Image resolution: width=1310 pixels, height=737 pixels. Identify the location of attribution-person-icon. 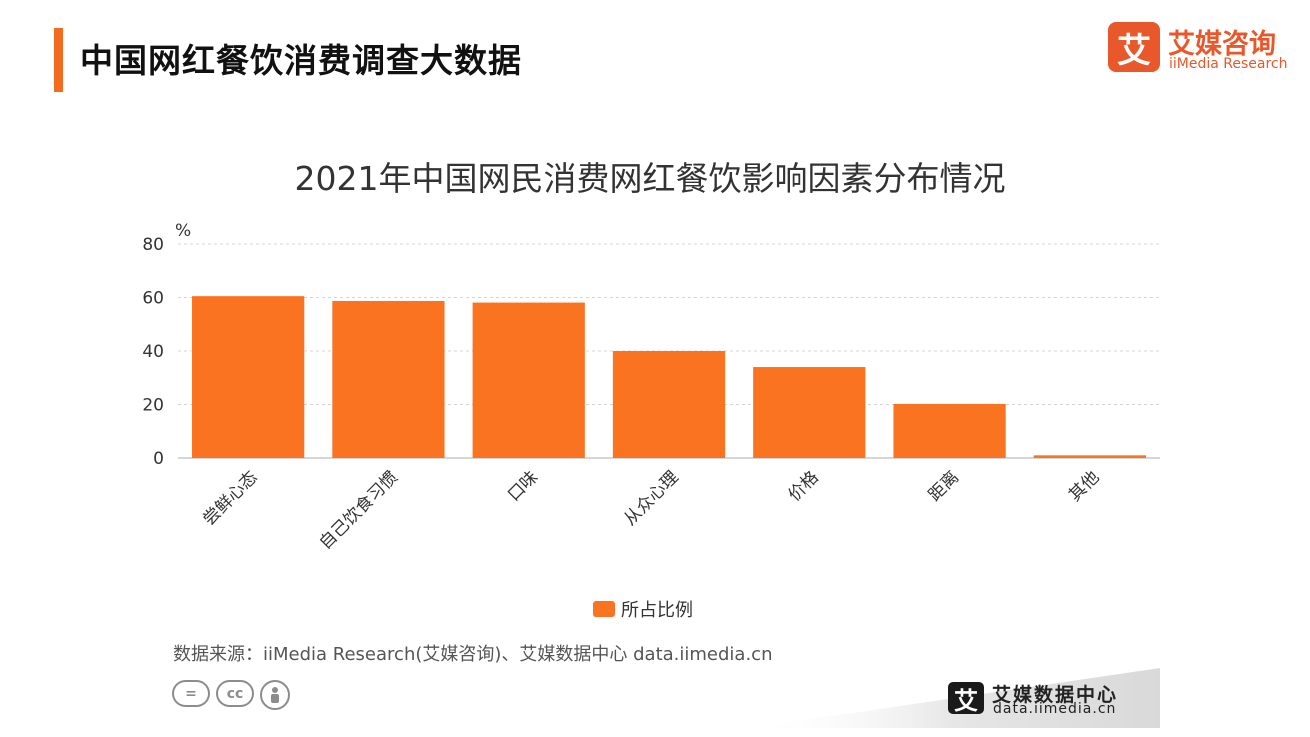
(275, 695).